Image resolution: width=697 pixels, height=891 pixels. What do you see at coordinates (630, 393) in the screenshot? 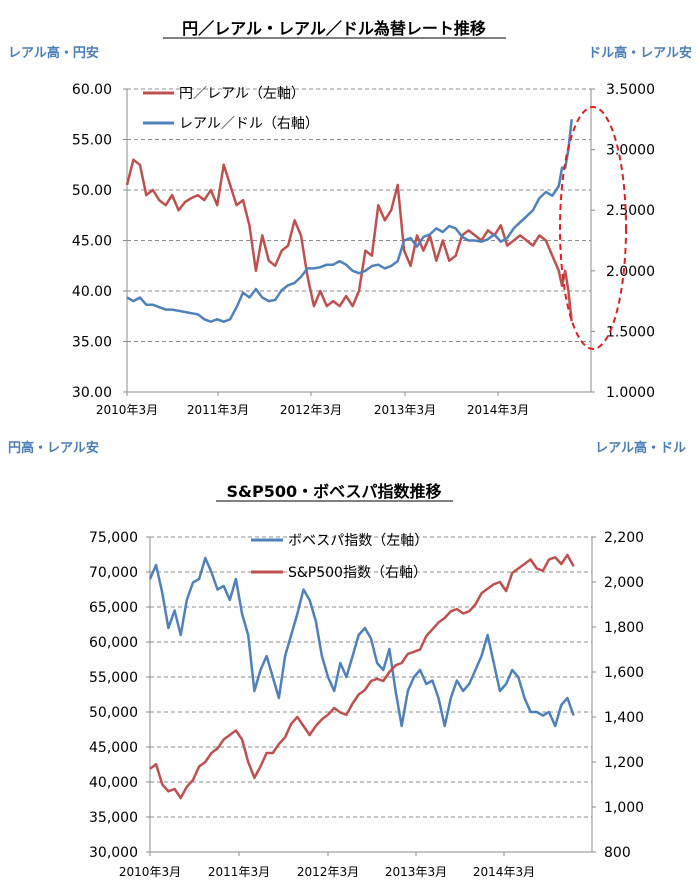
I see `right-tick-label: 1.0000` at bounding box center [630, 393].